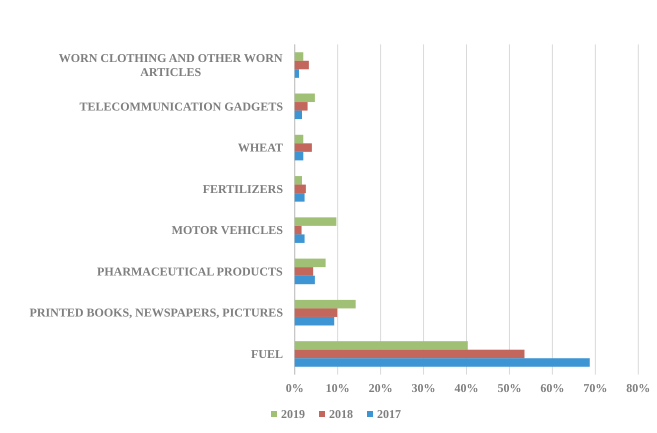  Describe the element at coordinates (338, 388) in the screenshot. I see `x-tick-label: 10%` at that location.